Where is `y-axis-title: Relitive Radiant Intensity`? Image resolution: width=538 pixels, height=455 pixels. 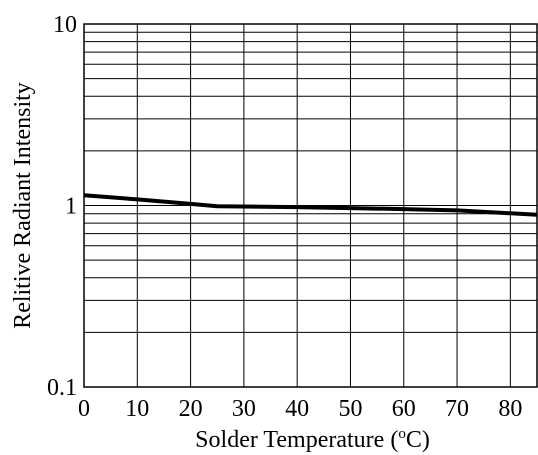 y-axis-title: Relitive Radiant Intensity is located at coordinates (23, 205).